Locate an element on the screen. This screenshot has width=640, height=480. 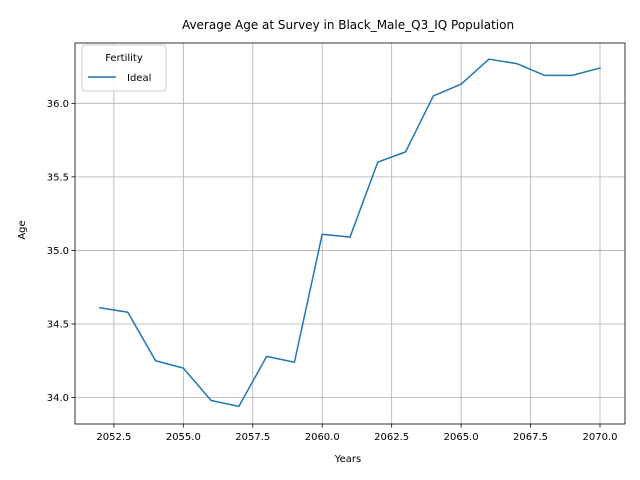
x-tick-label: 2055.0 is located at coordinates (183, 437).